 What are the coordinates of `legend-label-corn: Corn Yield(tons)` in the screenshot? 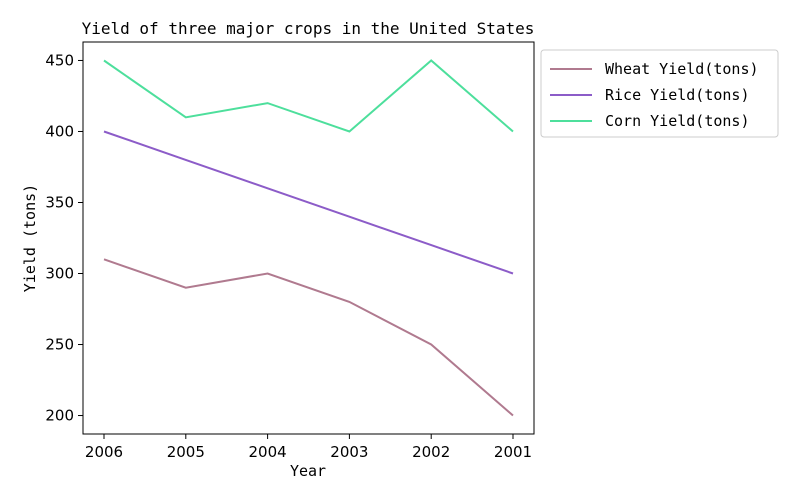 It's located at (677, 121).